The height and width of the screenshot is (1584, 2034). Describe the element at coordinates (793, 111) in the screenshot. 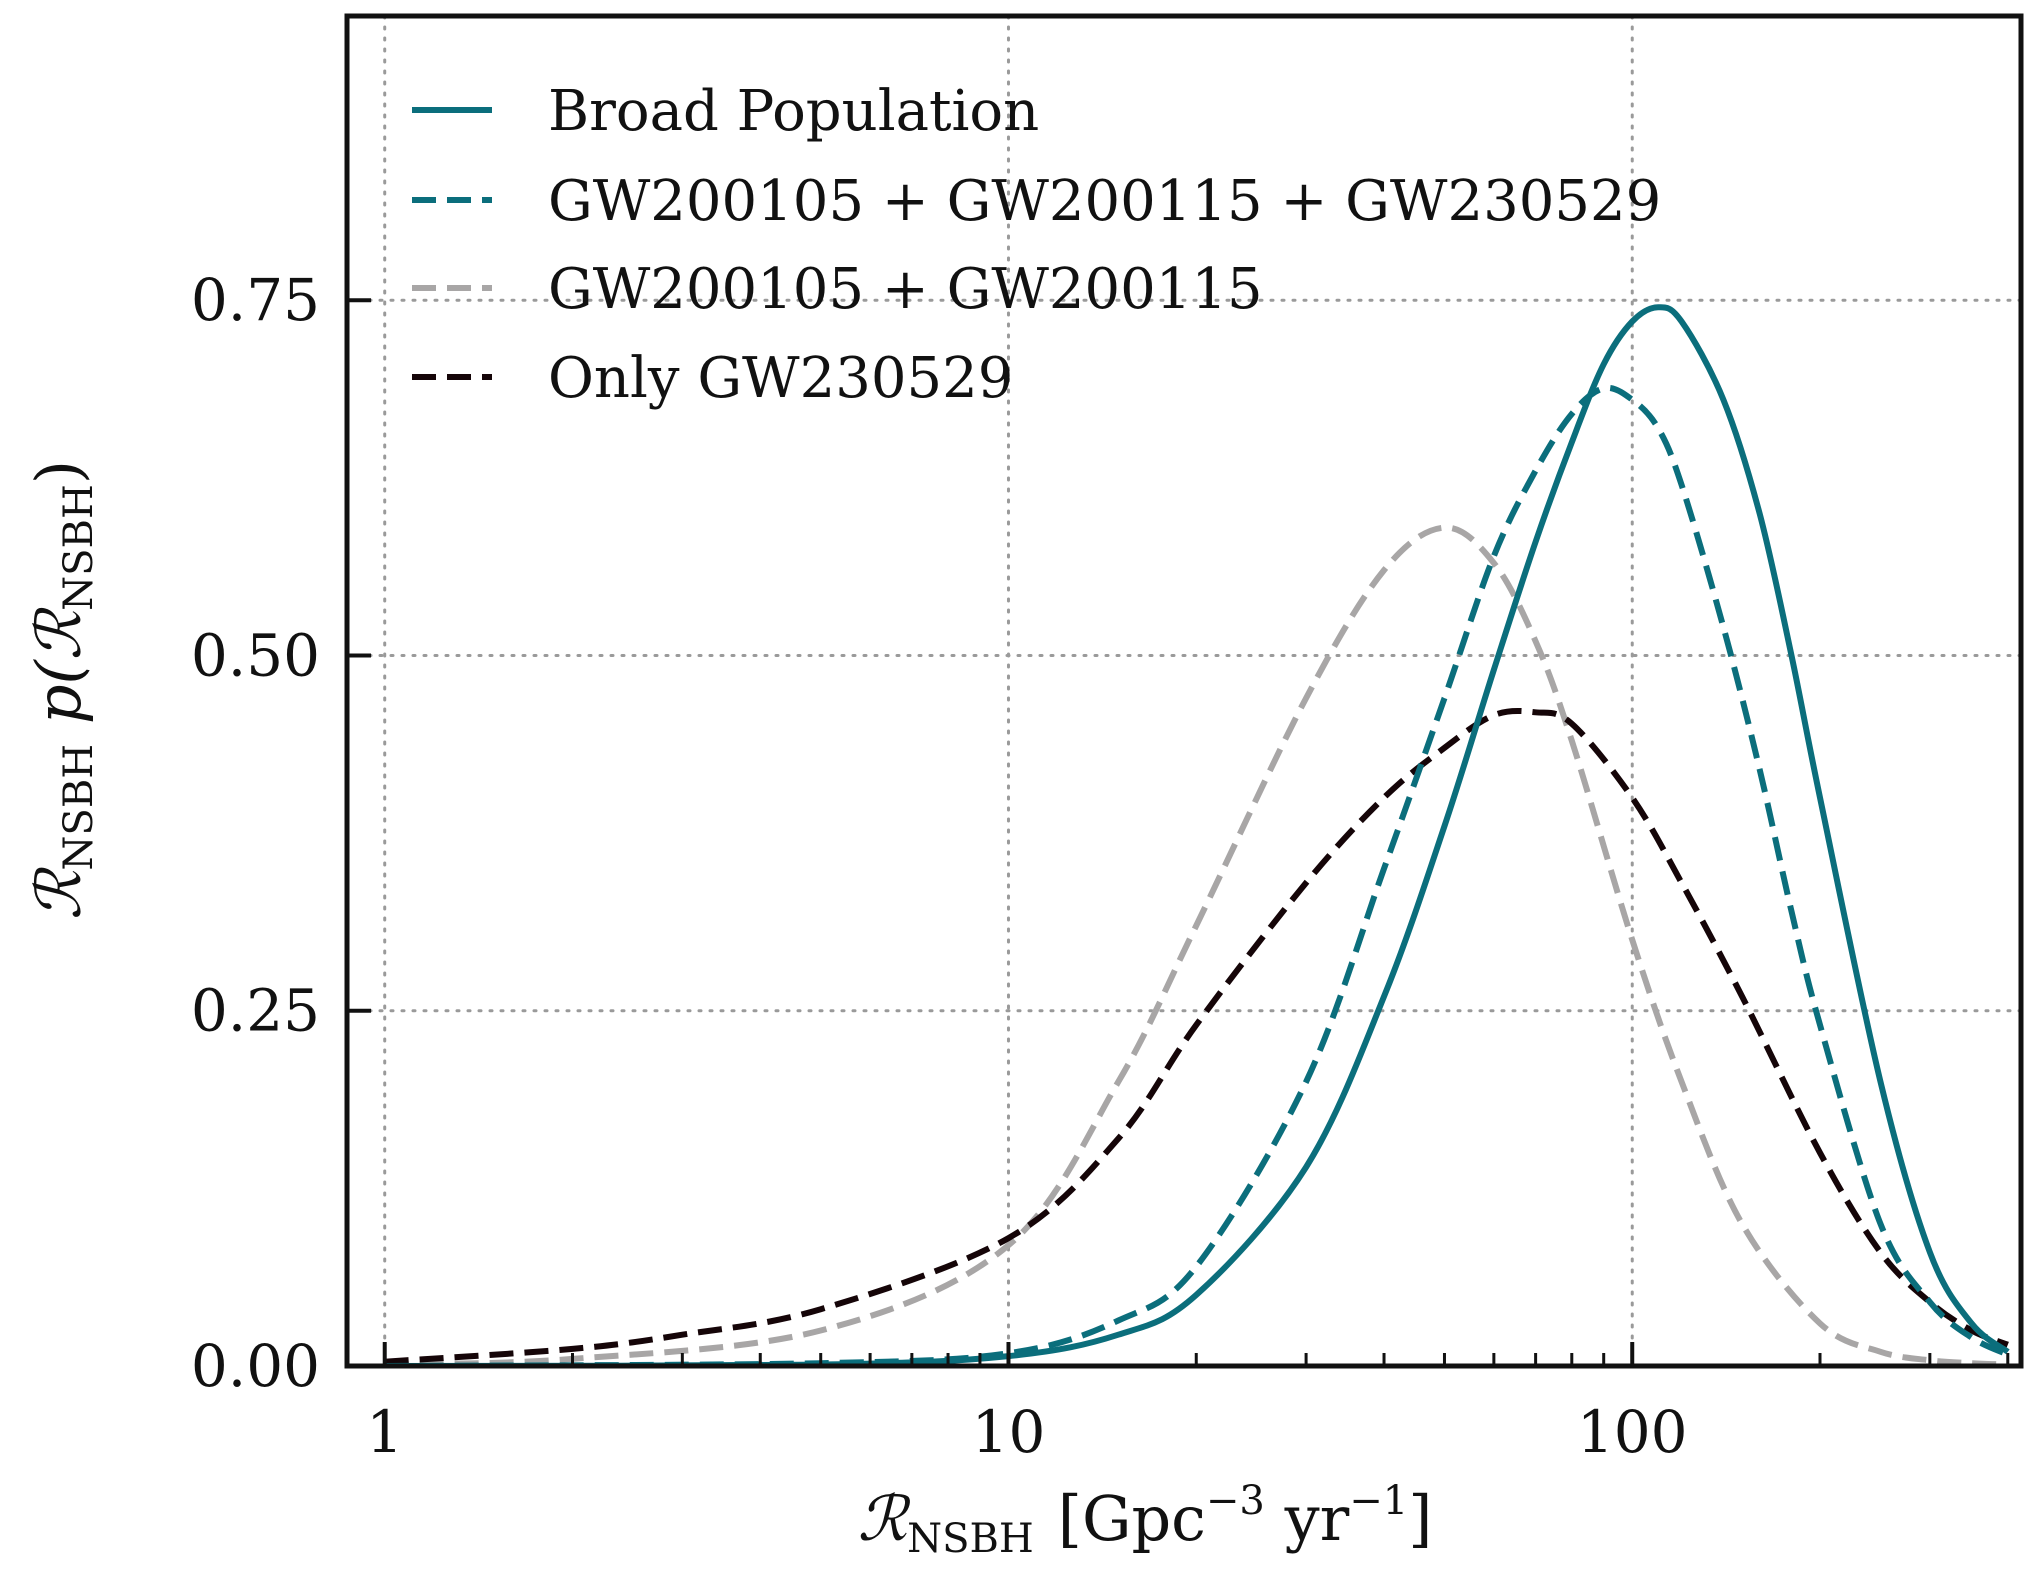

I see `legend-label-1: Broad Population` at that location.